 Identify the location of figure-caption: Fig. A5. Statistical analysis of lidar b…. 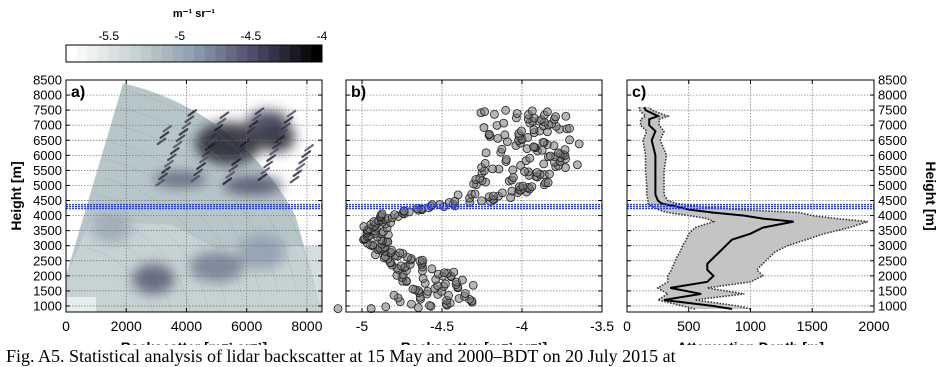
(341, 356).